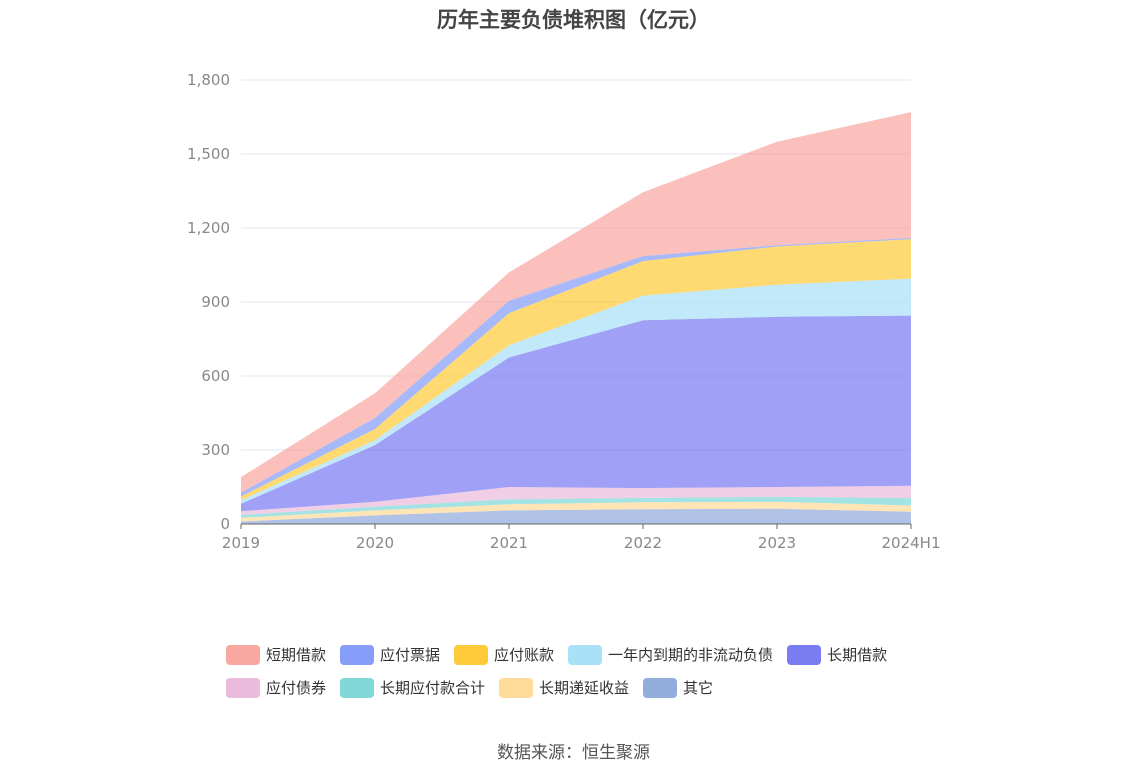 The width and height of the screenshot is (1147, 776). What do you see at coordinates (433, 688) in the screenshot?
I see `legend-label: 长期应付款合计` at bounding box center [433, 688].